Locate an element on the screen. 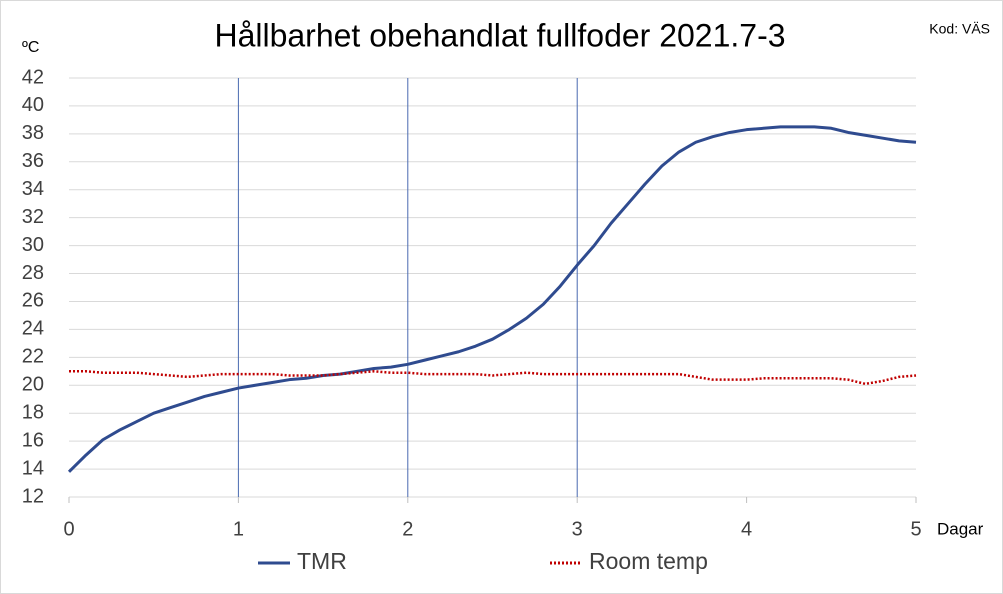 This screenshot has width=1003, height=594. y-tick-label: 12 is located at coordinates (33, 496).